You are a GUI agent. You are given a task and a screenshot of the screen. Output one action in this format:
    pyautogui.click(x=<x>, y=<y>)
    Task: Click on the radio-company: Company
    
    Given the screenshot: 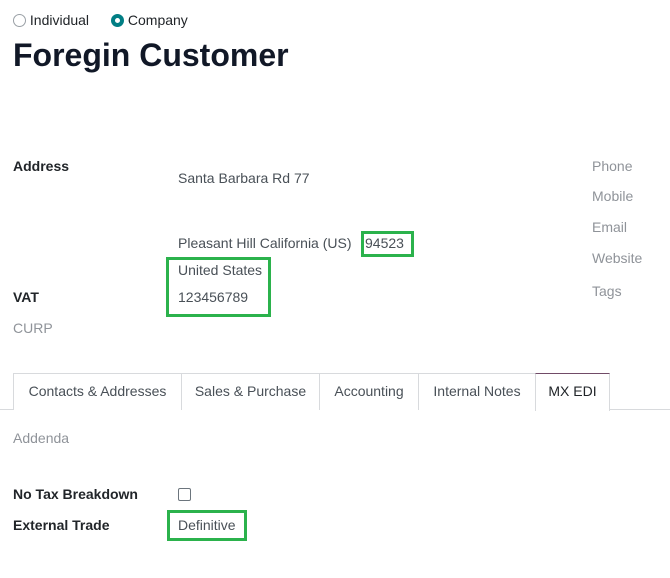 What is the action you would take?
    pyautogui.click(x=149, y=20)
    